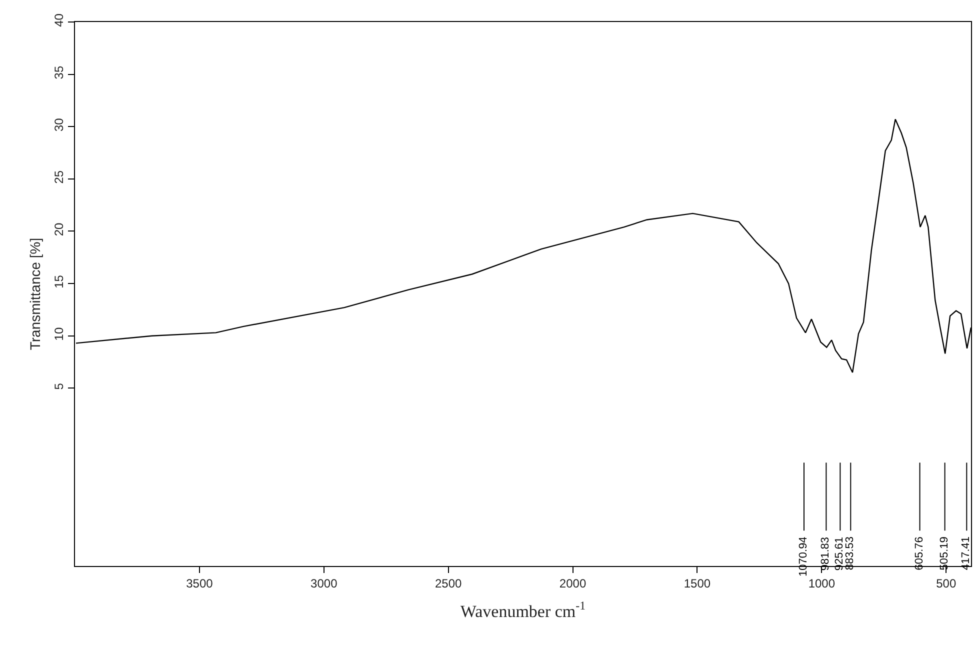 This screenshot has width=973, height=646. Describe the element at coordinates (59, 73) in the screenshot. I see `y-tick-label: 35` at that location.